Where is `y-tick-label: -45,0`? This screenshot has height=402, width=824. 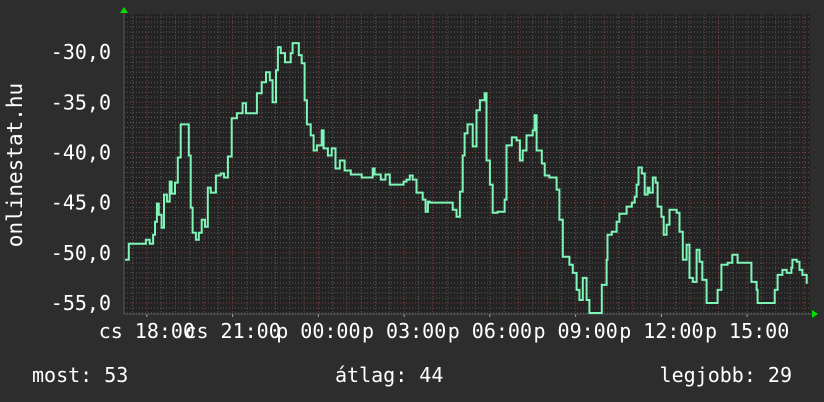 y-tick-label: -45,0 is located at coordinates (81, 203).